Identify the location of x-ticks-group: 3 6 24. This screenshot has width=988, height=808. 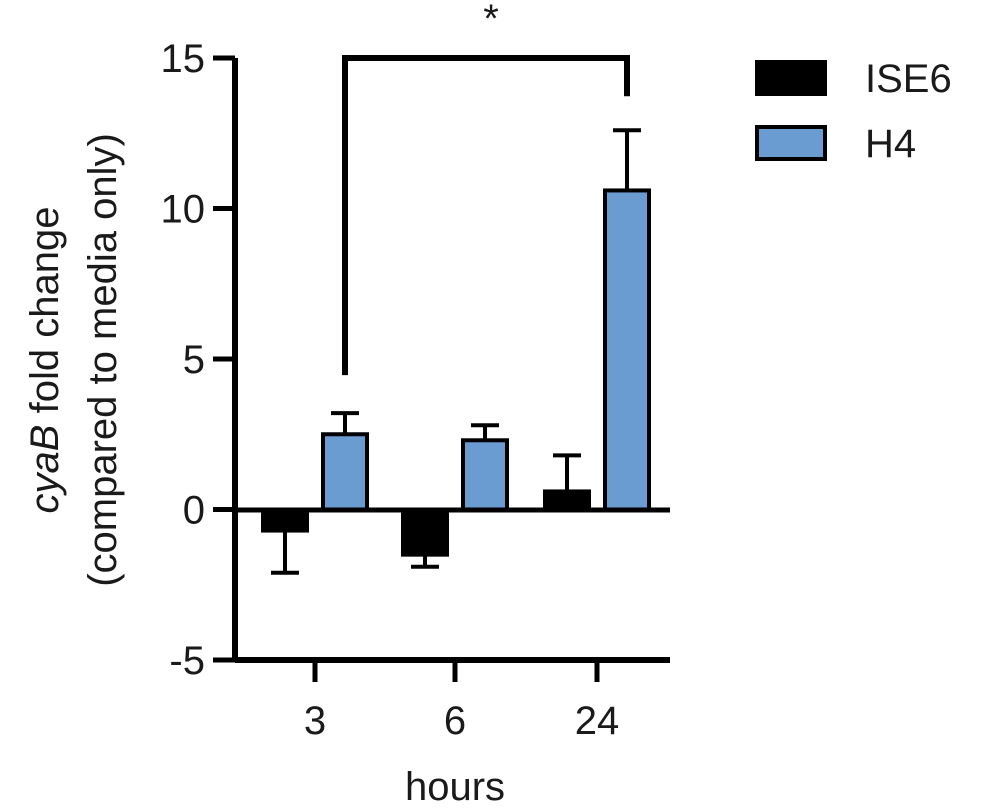
(461, 701).